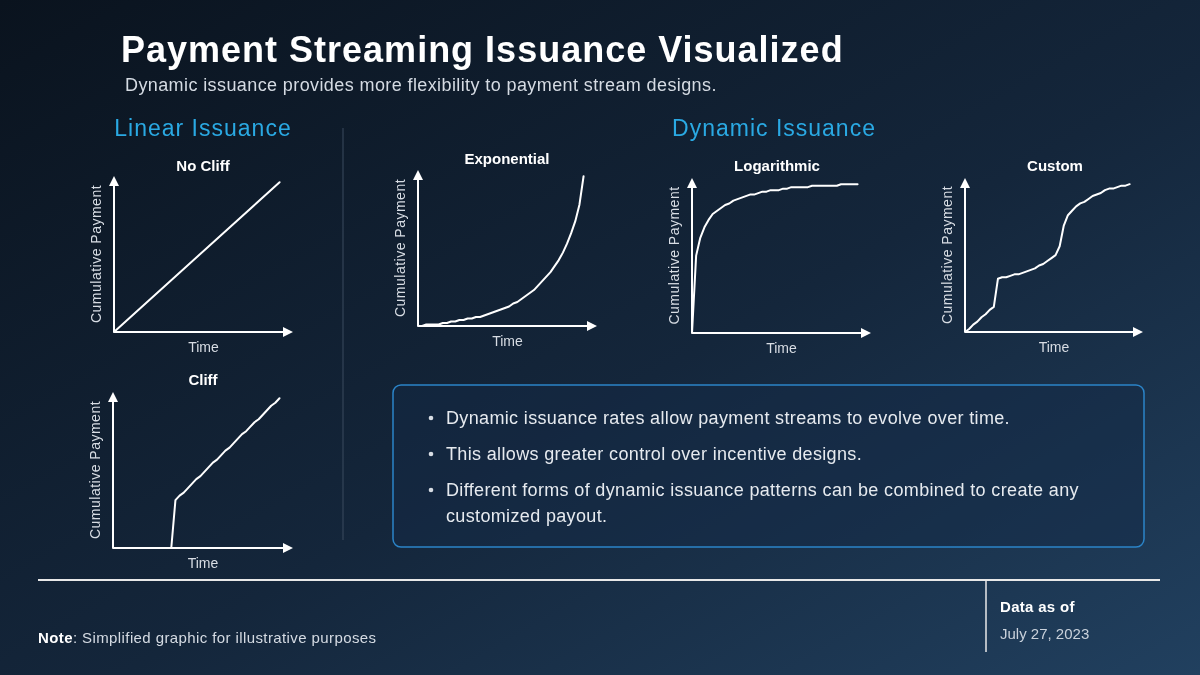  I want to click on text: Data as of, so click(1038, 606).